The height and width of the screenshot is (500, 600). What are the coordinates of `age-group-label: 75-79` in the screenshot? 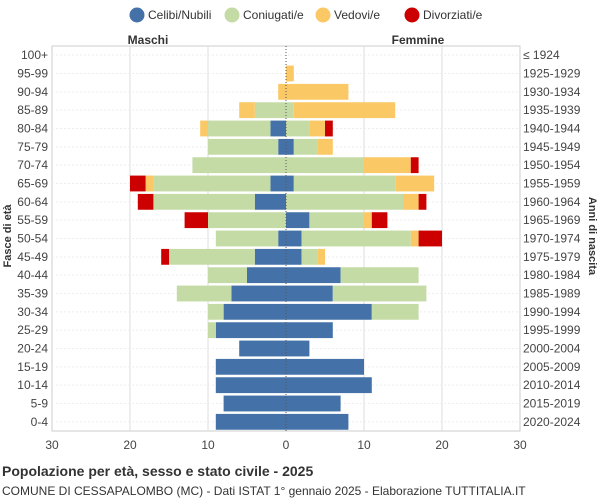 It's located at (32, 147).